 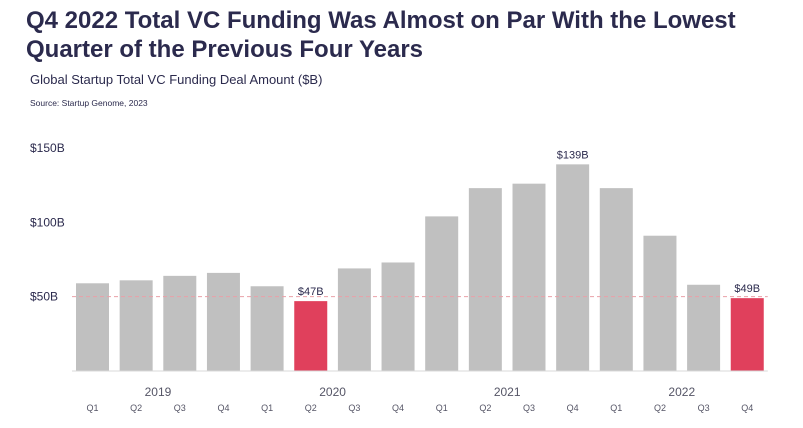 What do you see at coordinates (158, 392) in the screenshot?
I see `year-label: 2019` at bounding box center [158, 392].